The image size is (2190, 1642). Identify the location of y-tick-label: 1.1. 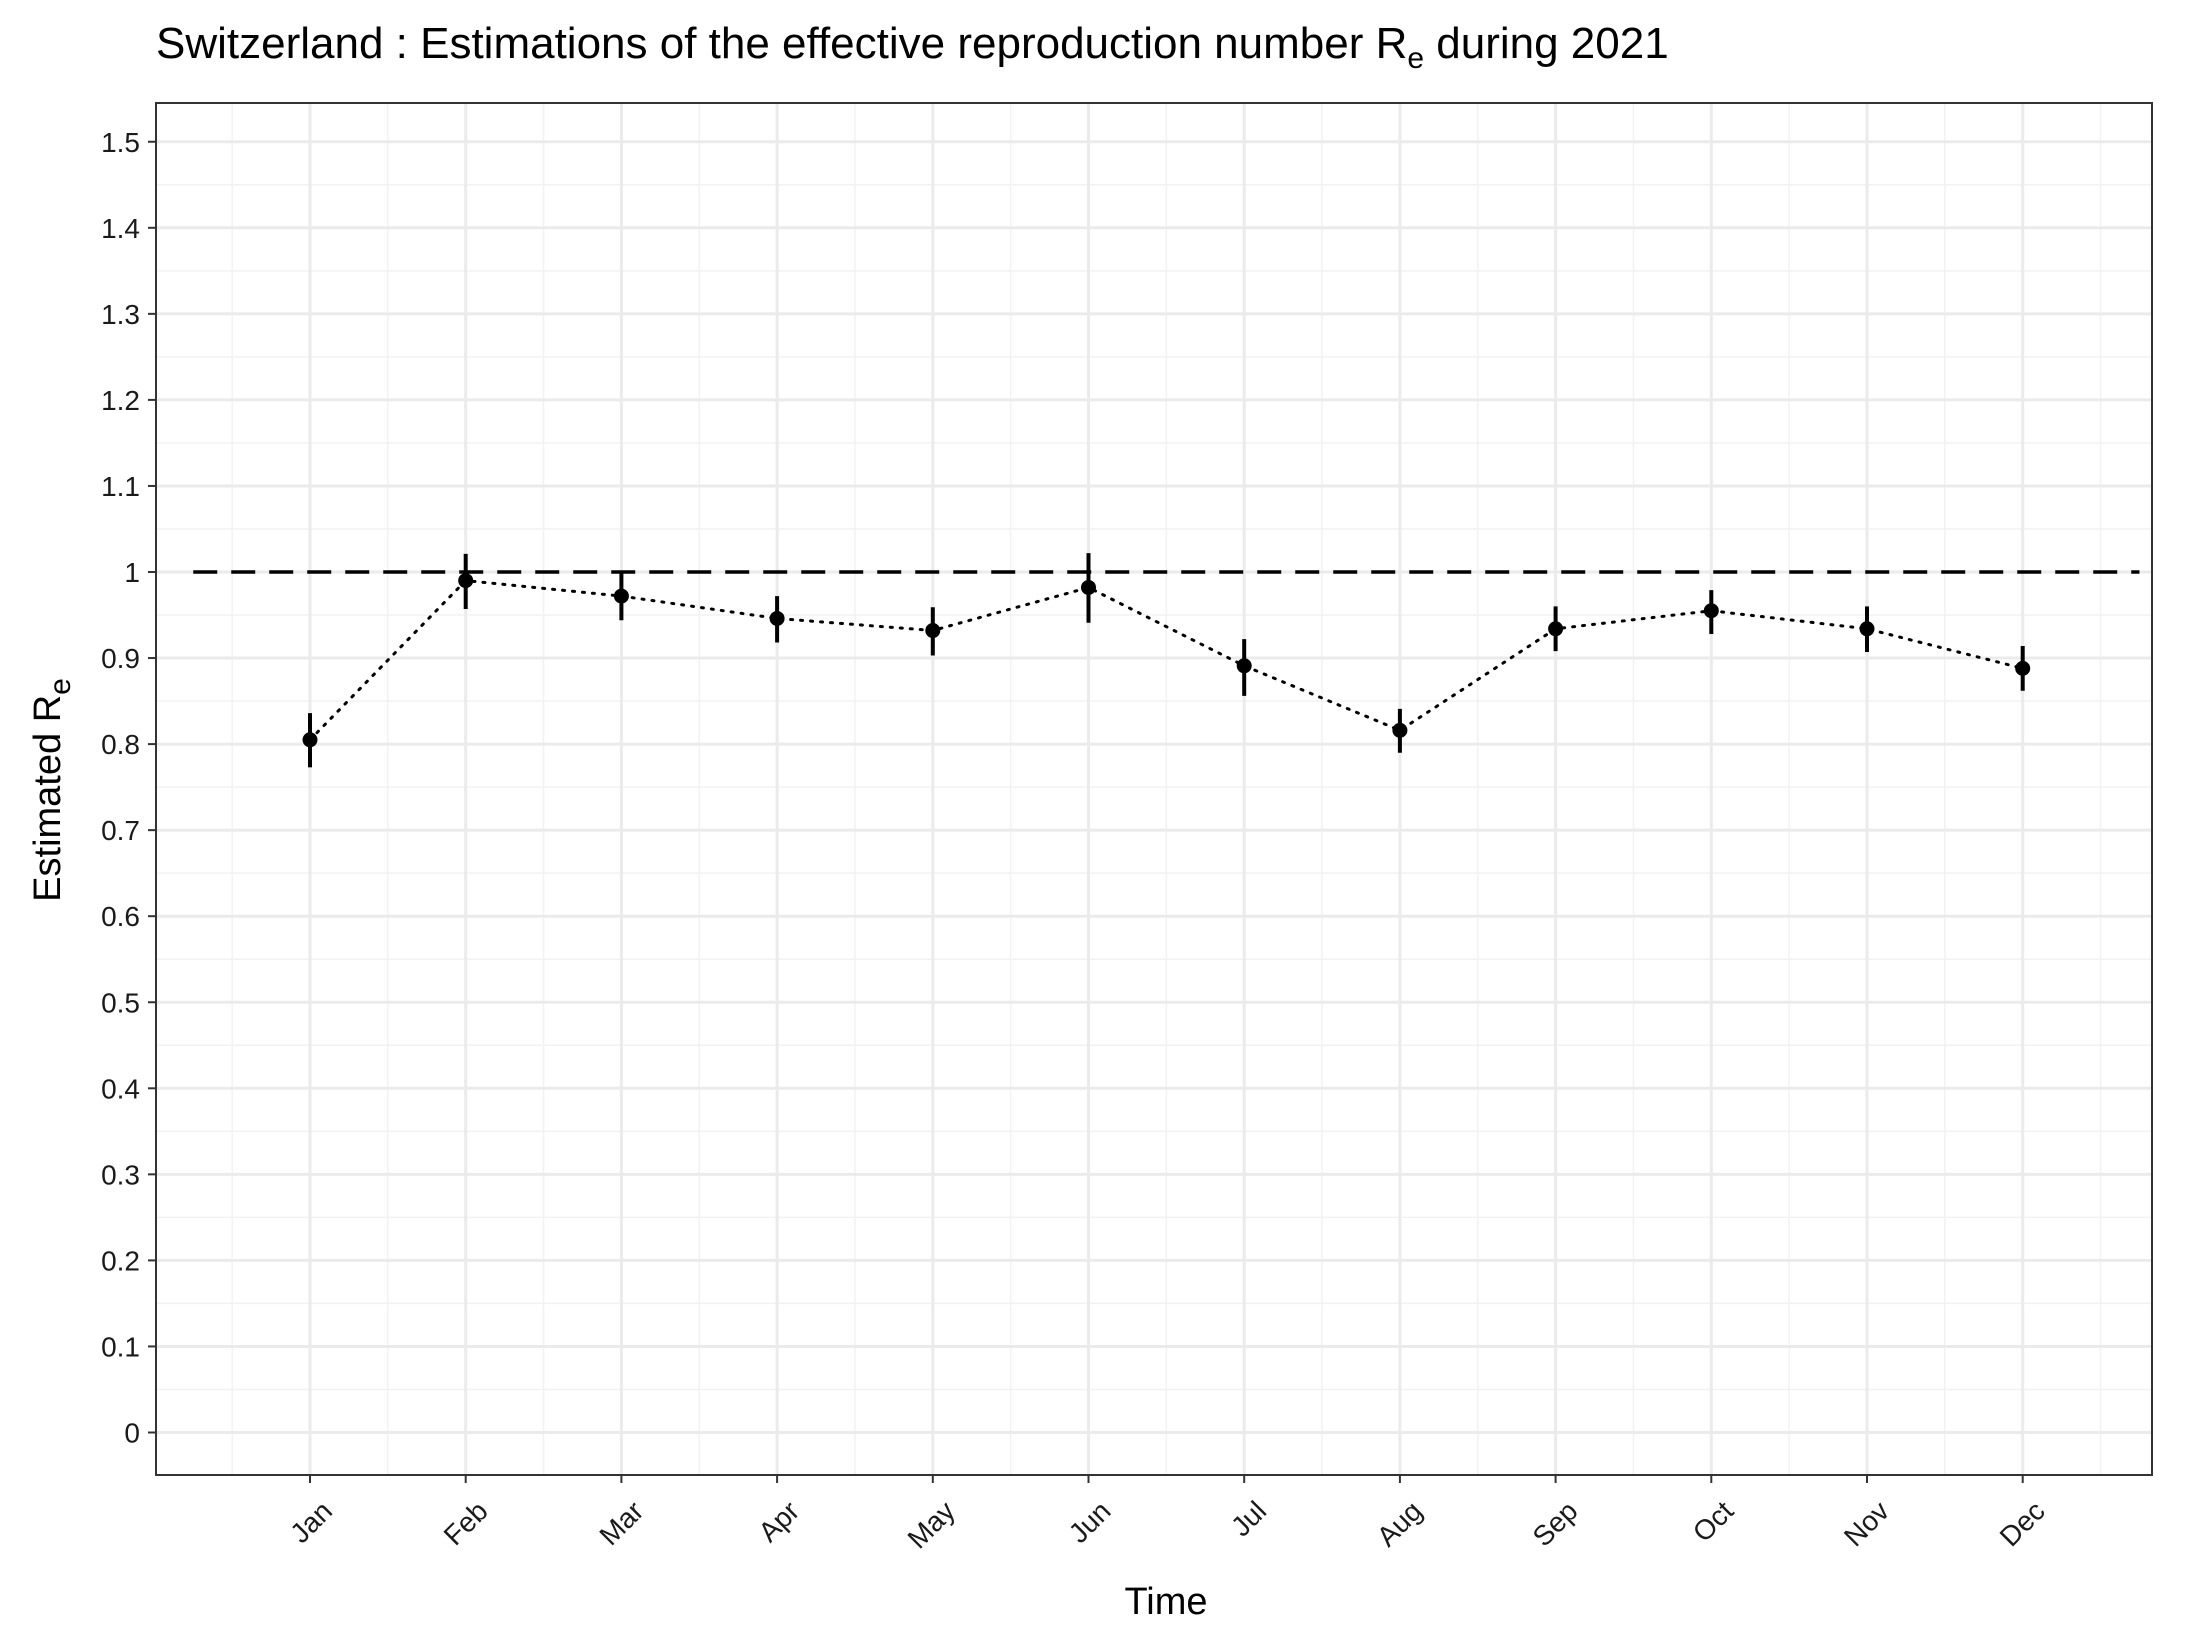
(120, 486).